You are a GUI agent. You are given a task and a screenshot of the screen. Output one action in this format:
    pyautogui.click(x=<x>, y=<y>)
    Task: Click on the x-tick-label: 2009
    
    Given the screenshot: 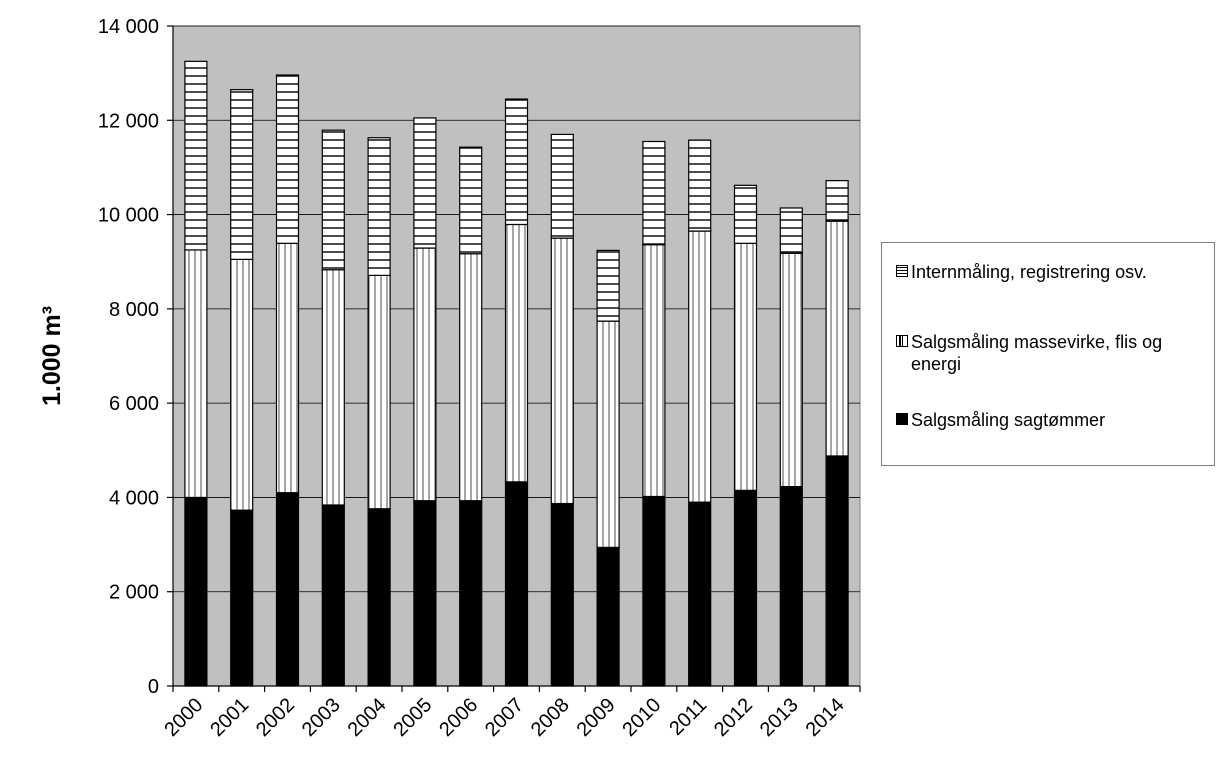 What is the action you would take?
    pyautogui.click(x=596, y=717)
    